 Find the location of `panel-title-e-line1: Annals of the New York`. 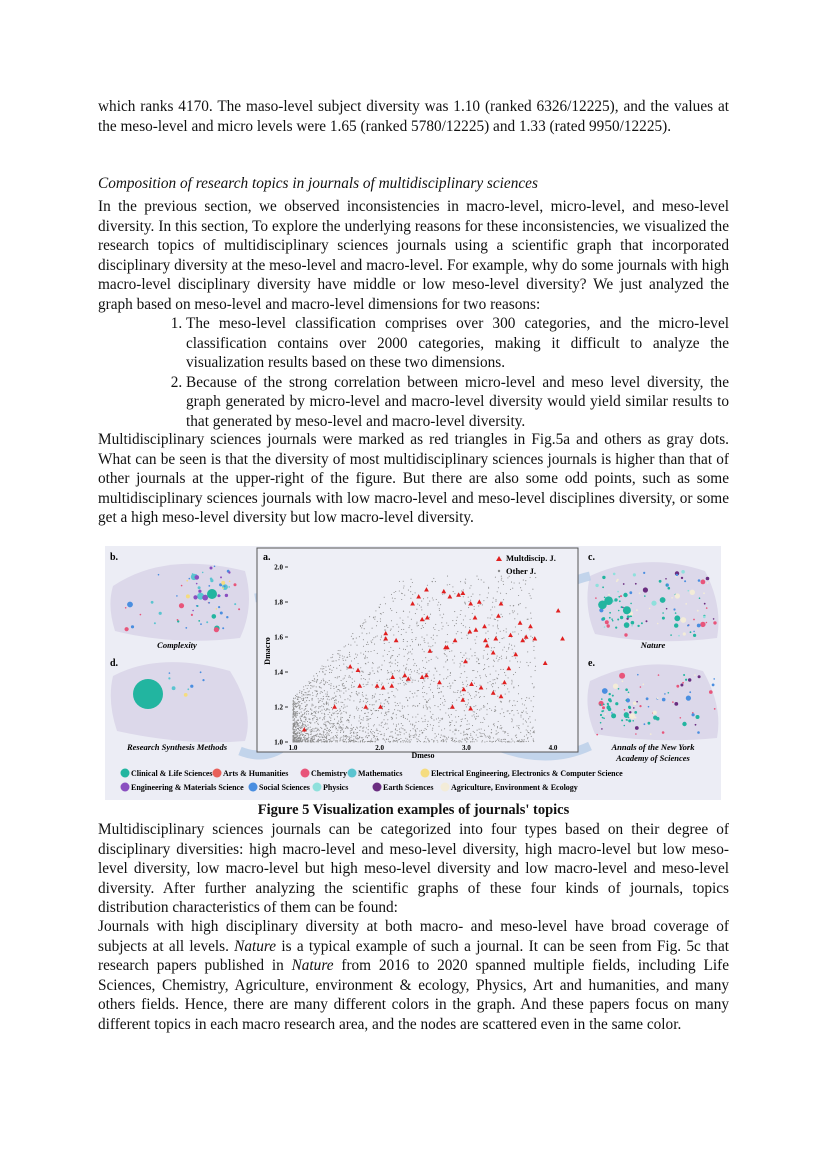

panel-title-e-line1: Annals of the New York is located at coordinates (653, 747).